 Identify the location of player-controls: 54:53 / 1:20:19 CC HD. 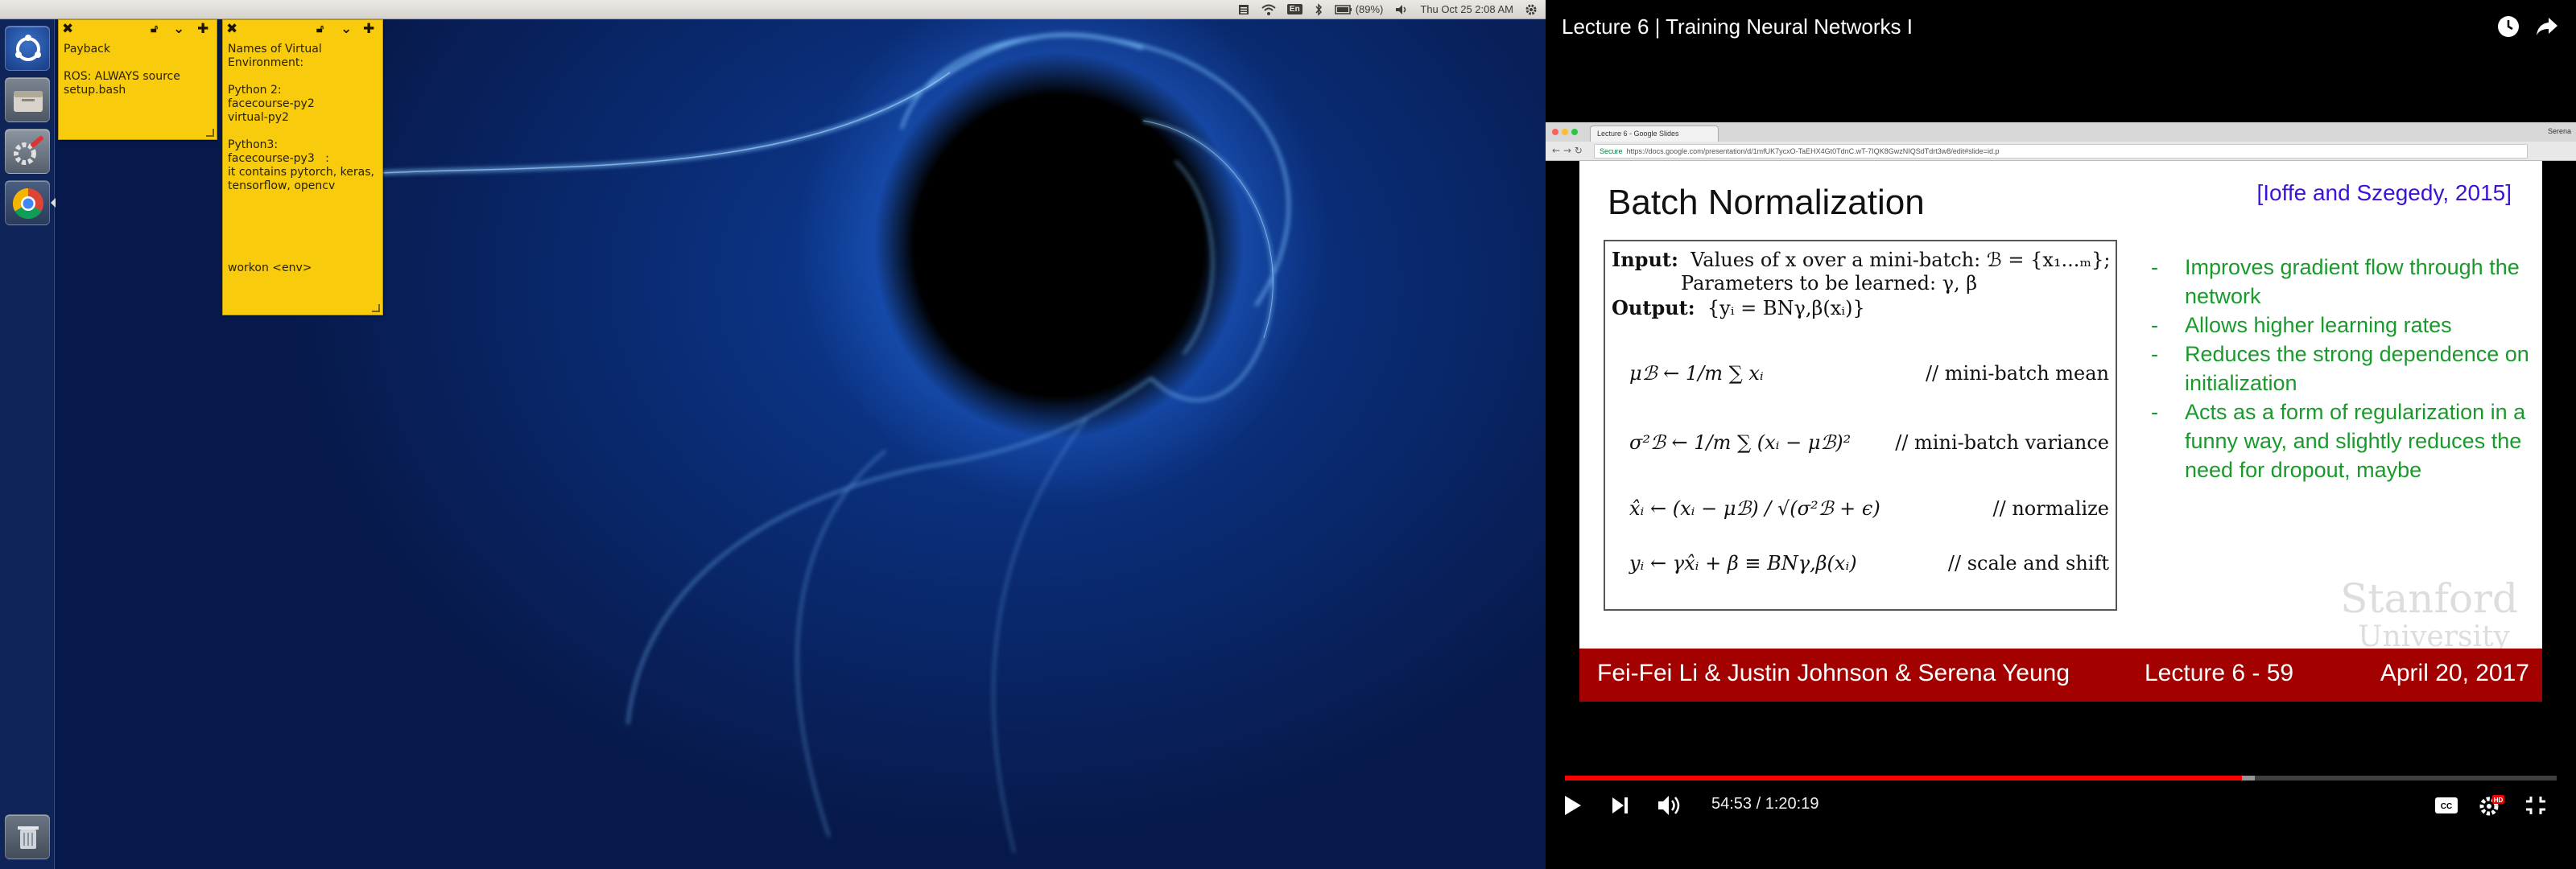
(2061, 809).